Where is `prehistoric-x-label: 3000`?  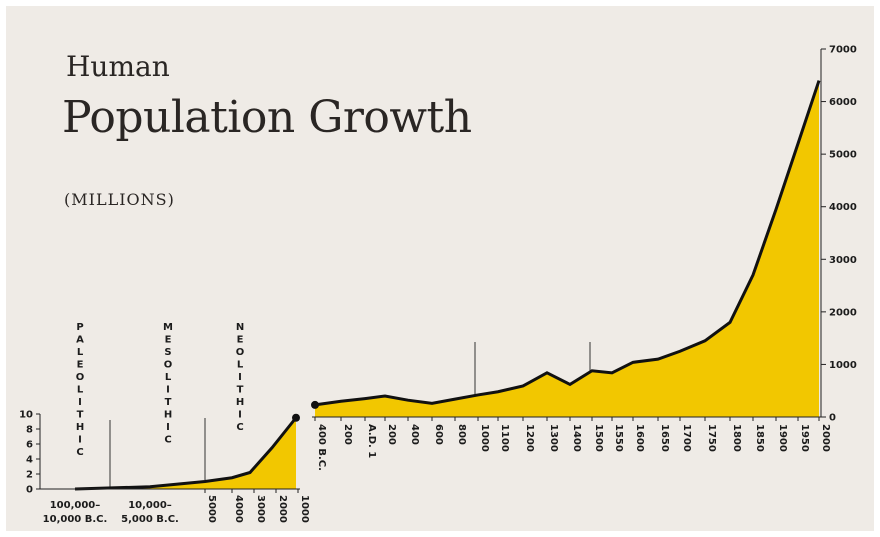
prehistoric-x-label: 3000 is located at coordinates (260, 509).